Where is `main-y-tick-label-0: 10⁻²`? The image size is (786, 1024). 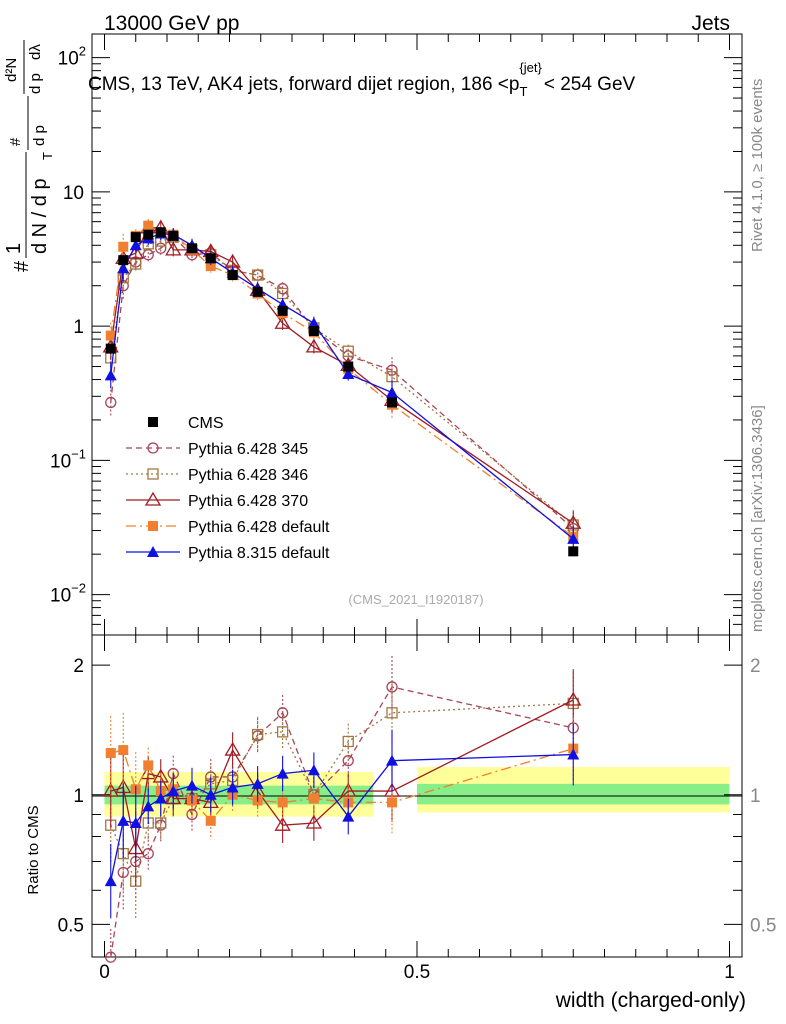
main-y-tick-label-0: 10⁻² is located at coordinates (68, 594).